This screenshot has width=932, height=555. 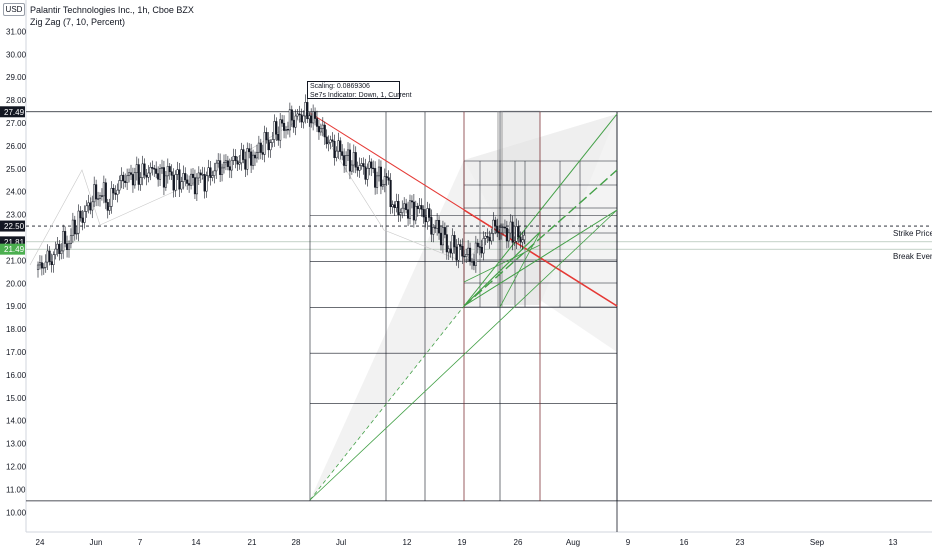 I want to click on y-tick-label: 18.00, so click(x=16, y=329).